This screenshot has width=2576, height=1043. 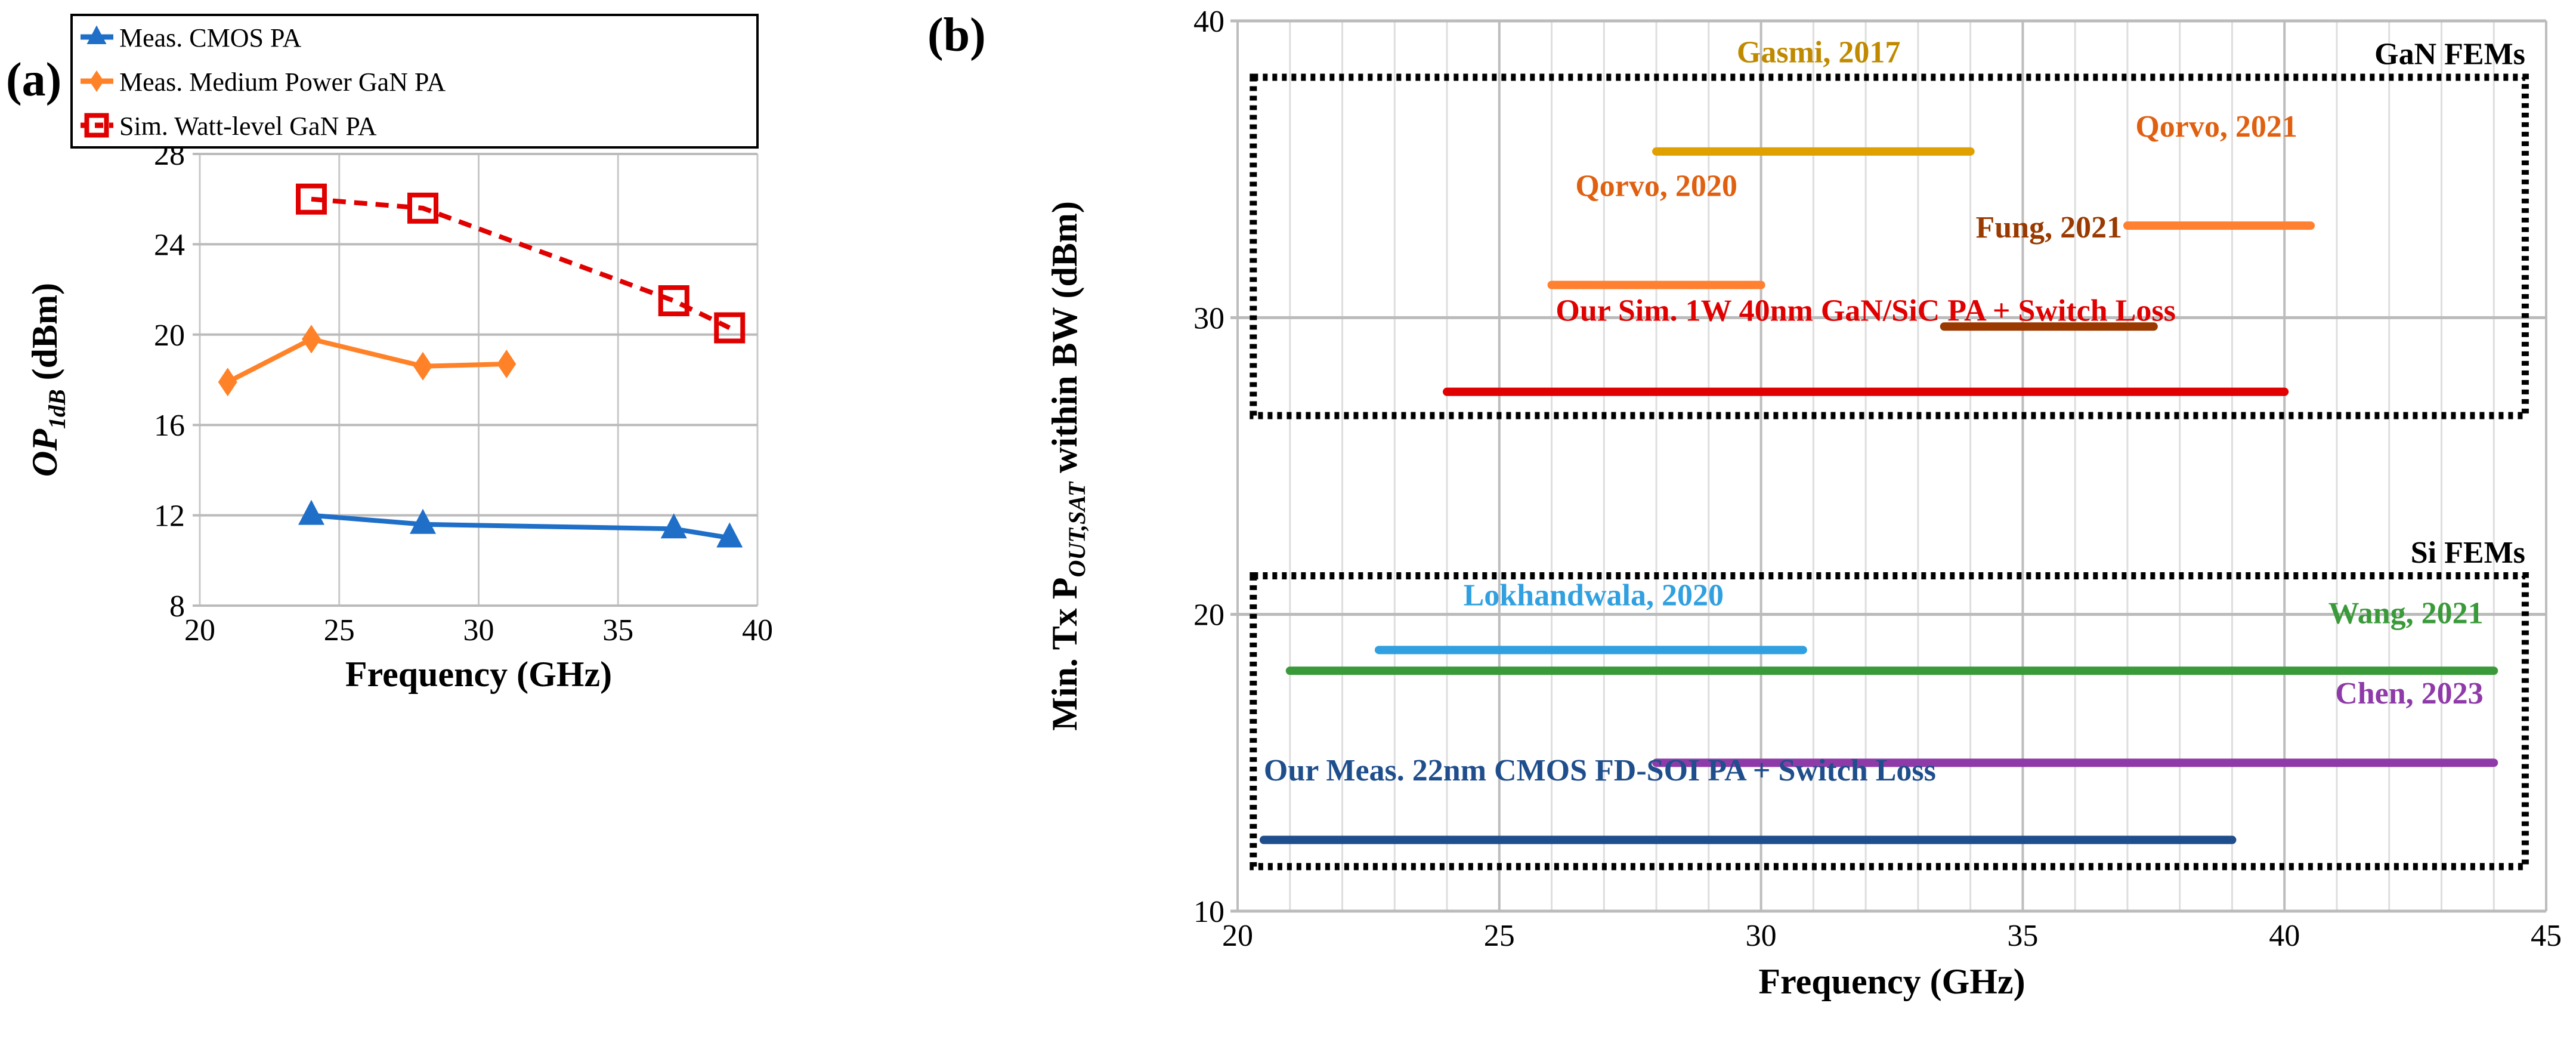 I want to click on bar-label: Wang, 2021, so click(x=2406, y=614).